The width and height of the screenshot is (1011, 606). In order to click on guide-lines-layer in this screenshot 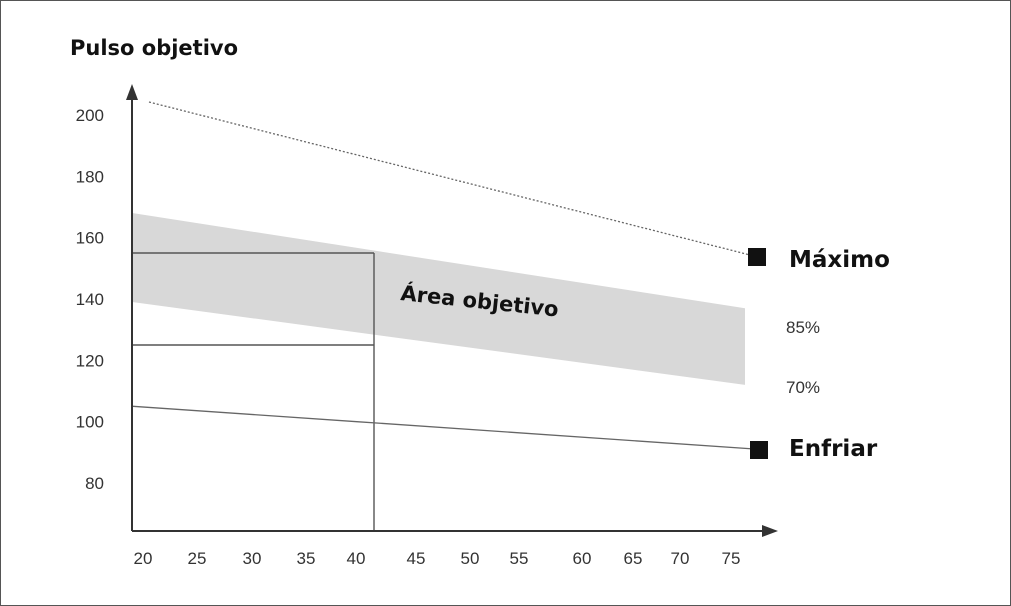, I will do `click(253, 391)`.